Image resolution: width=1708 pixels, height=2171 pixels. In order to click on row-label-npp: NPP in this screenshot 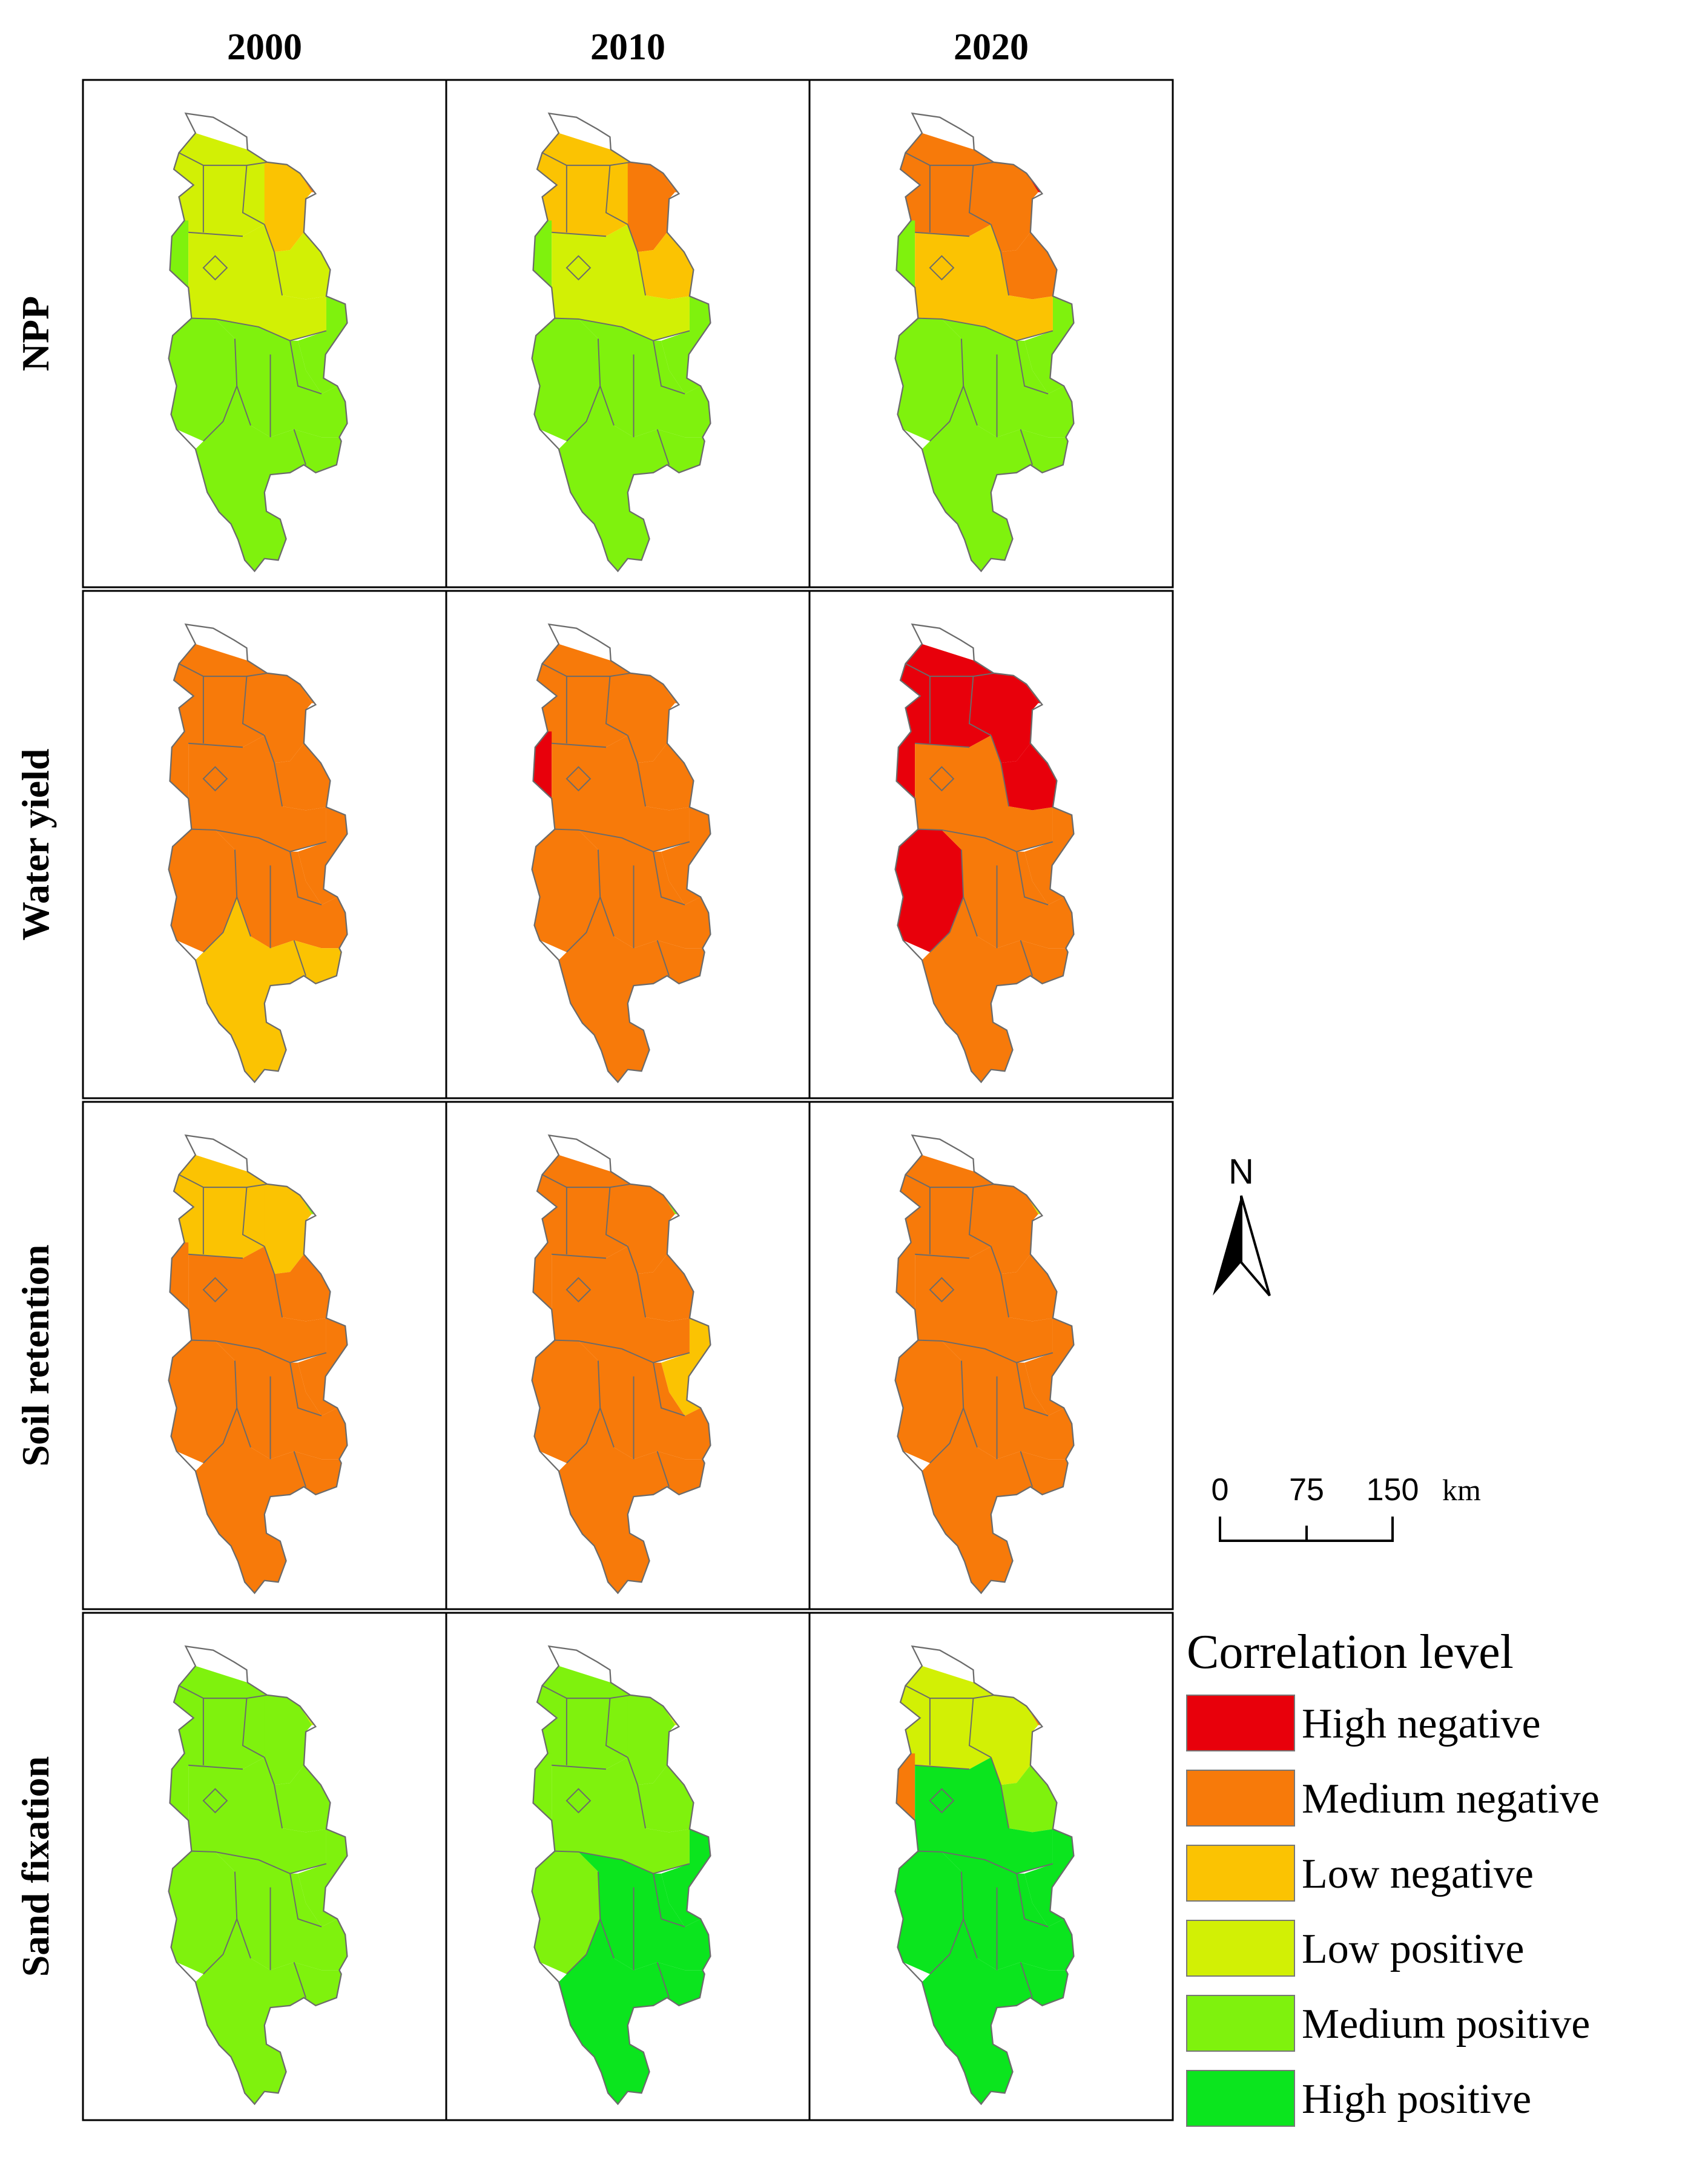, I will do `click(35, 333)`.